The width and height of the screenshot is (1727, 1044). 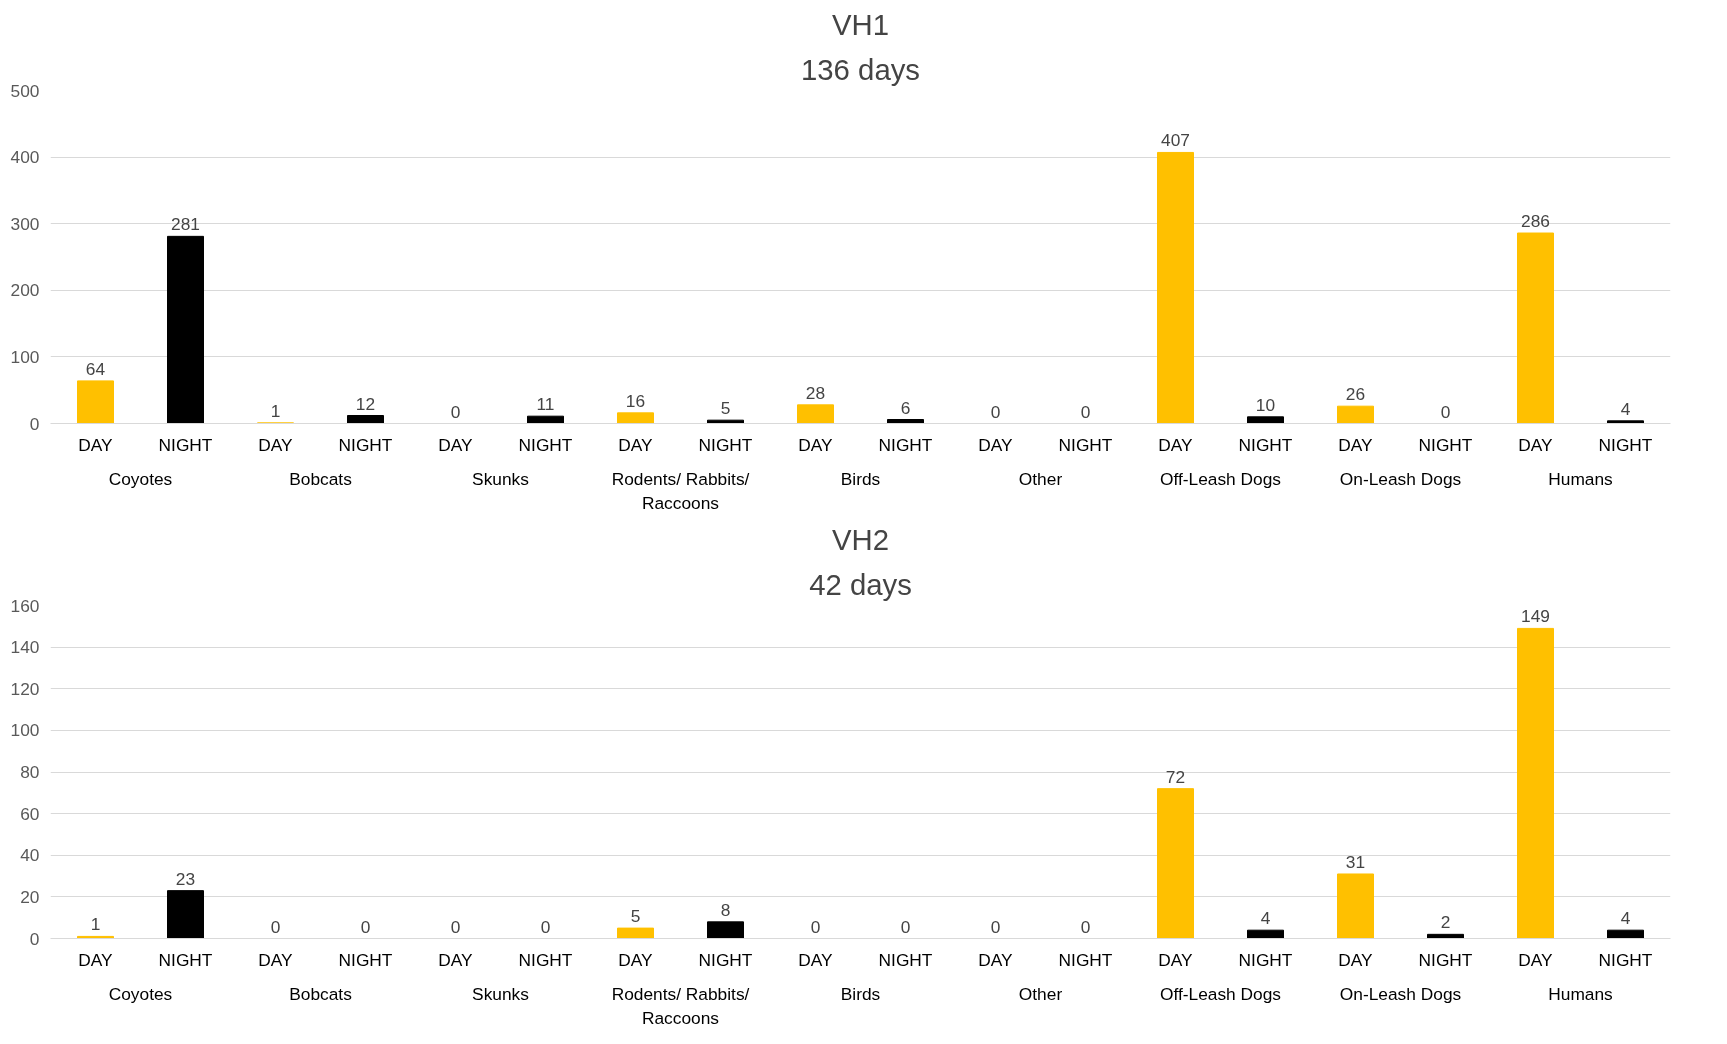 I want to click on data-label: 6, so click(x=905, y=407).